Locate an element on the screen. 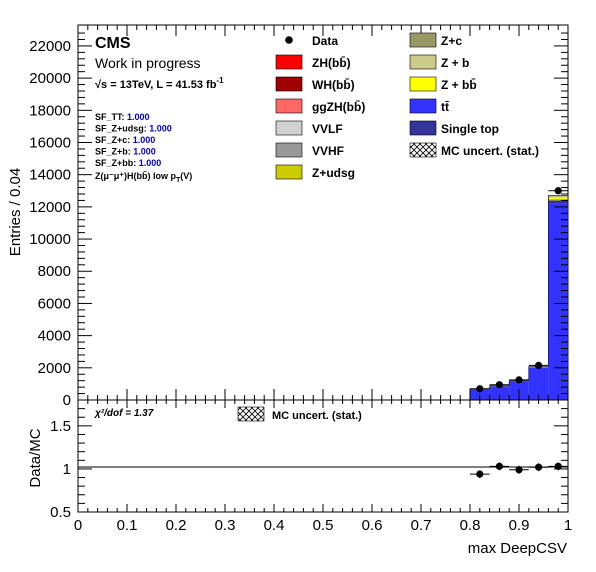 Image resolution: width=596 pixels, height=572 pixels. x-tick-label: 0.1 is located at coordinates (127, 525).